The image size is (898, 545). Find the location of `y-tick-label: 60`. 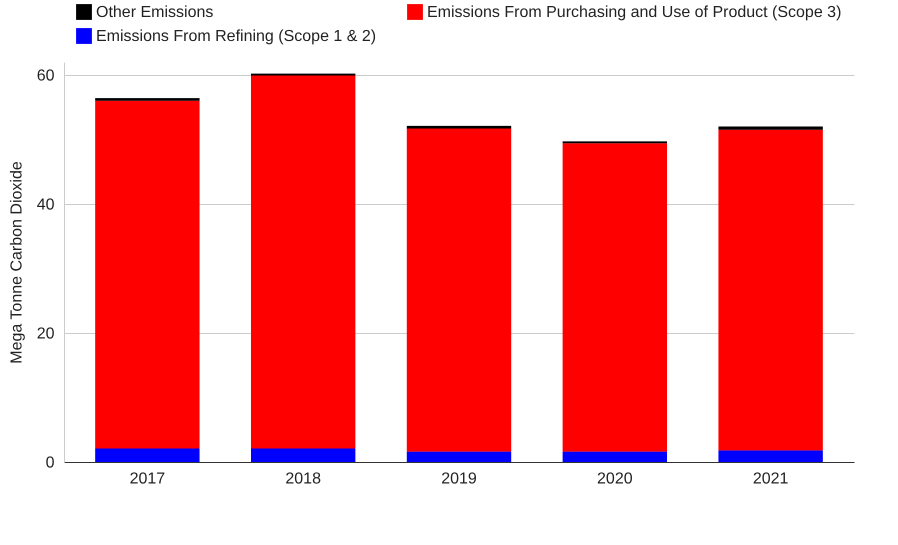

y-tick-label: 60 is located at coordinates (45, 75).